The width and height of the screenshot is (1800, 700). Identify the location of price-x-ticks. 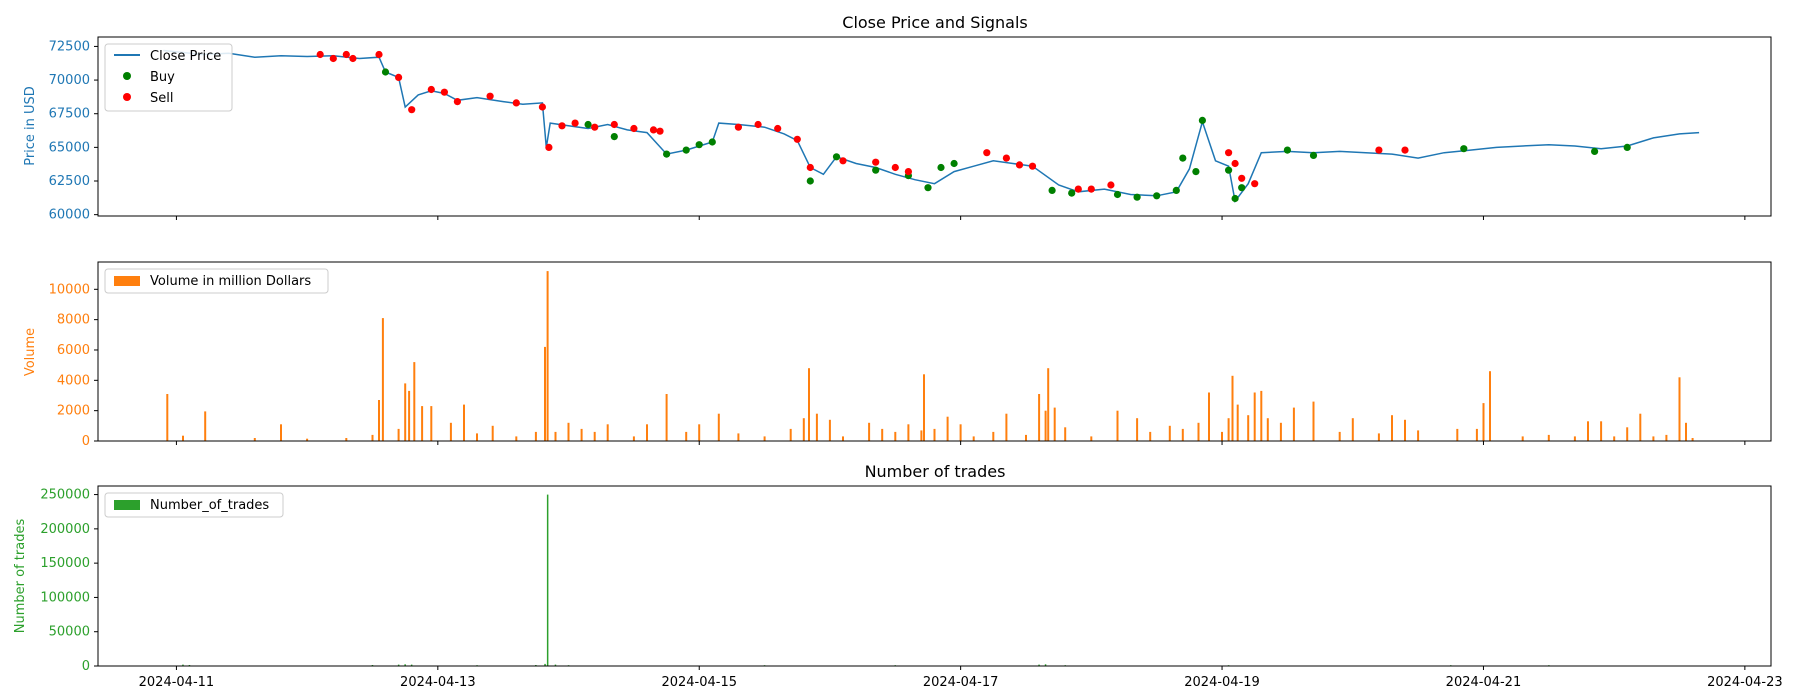
(960, 218).